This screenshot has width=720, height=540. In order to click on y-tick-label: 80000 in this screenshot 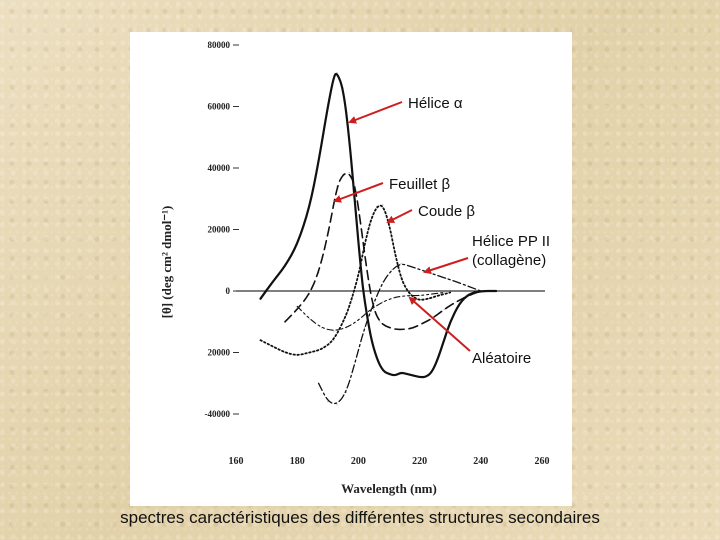, I will do `click(219, 45)`.